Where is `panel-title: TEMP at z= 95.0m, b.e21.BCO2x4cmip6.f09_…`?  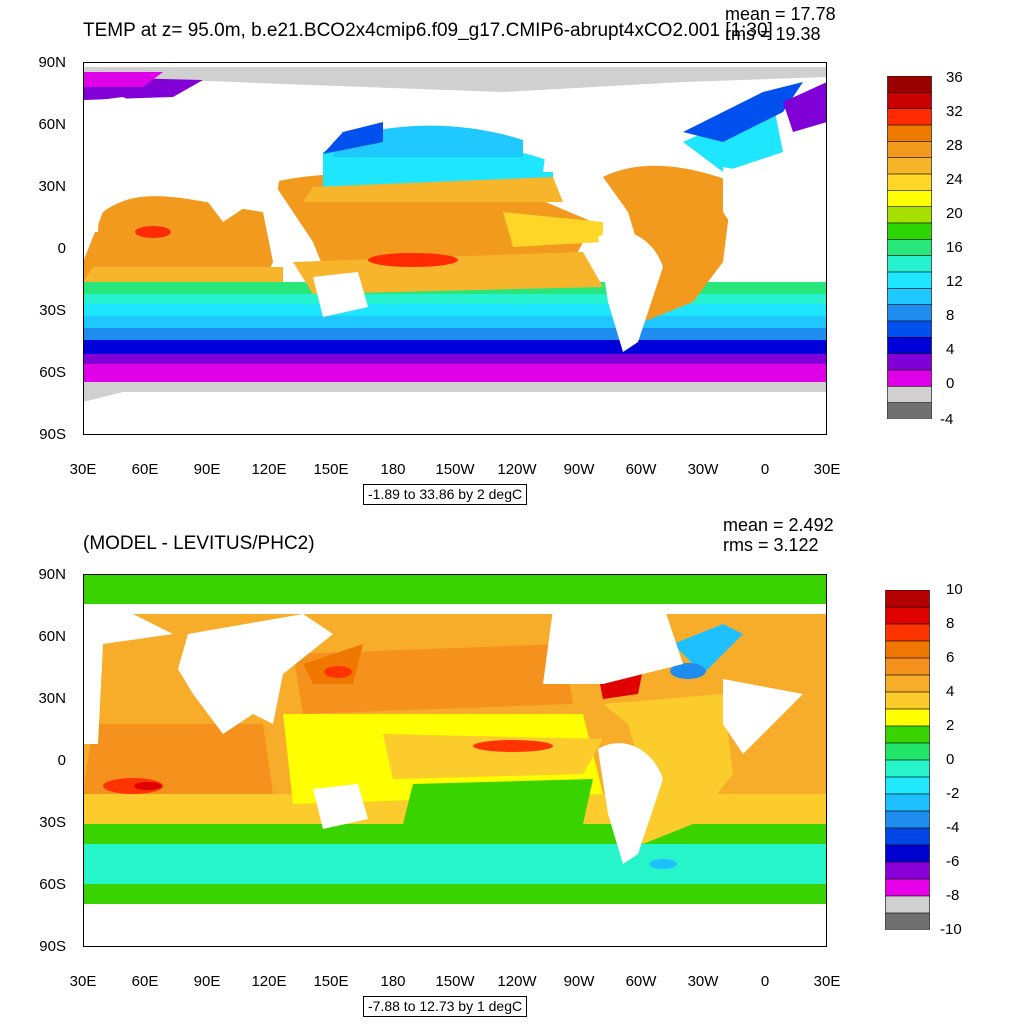 panel-title: TEMP at z= 95.0m, b.e21.BCO2x4cmip6.f09_… is located at coordinates (428, 30).